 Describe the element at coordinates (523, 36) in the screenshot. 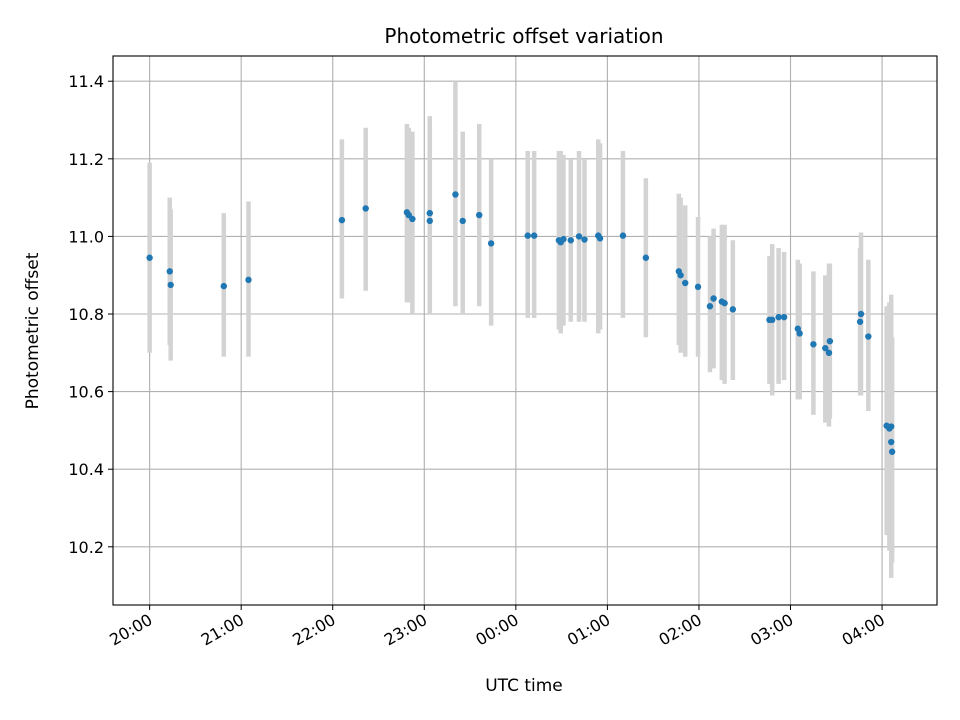

I see `chart-title: Photometric offset variation` at that location.